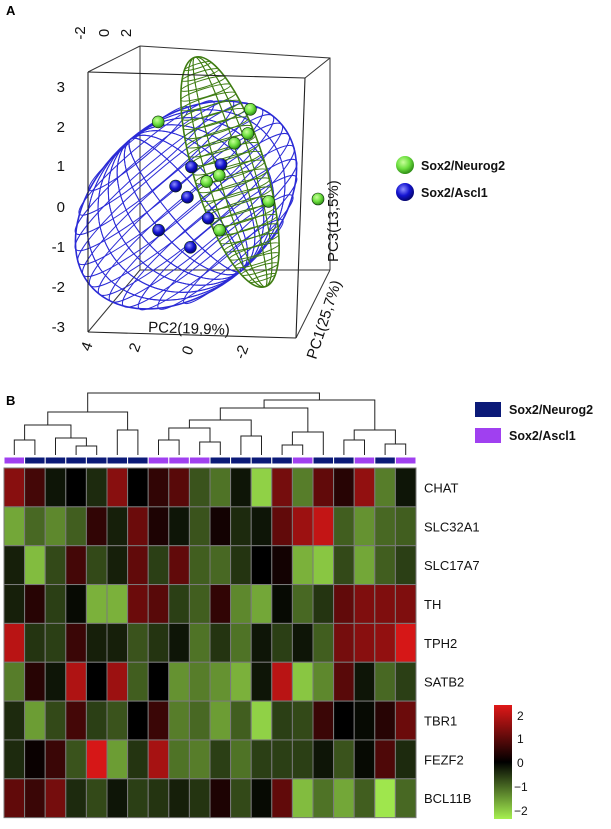 This screenshot has width=611, height=829. I want to click on legend-ascl1-label: Sox2/Ascl1, so click(542, 436).